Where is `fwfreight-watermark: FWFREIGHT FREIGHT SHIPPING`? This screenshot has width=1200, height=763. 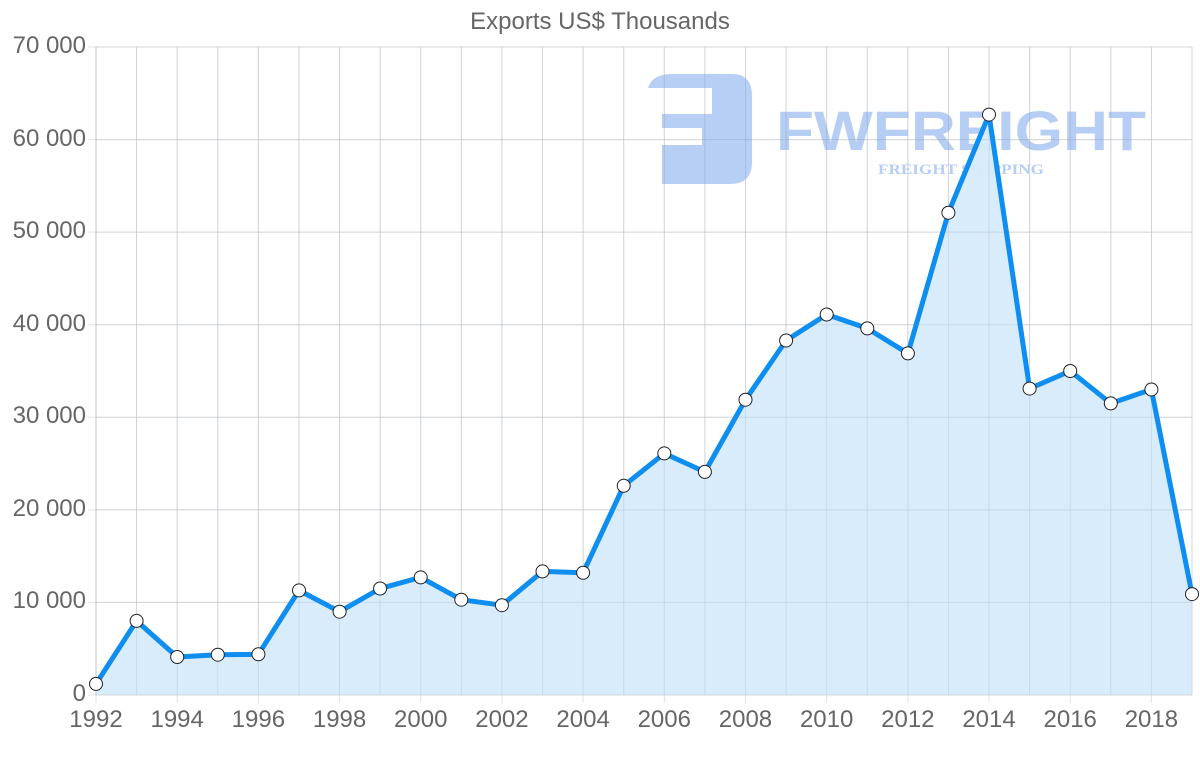
fwfreight-watermark: FWFREIGHT FREIGHT SHIPPING is located at coordinates (897, 129).